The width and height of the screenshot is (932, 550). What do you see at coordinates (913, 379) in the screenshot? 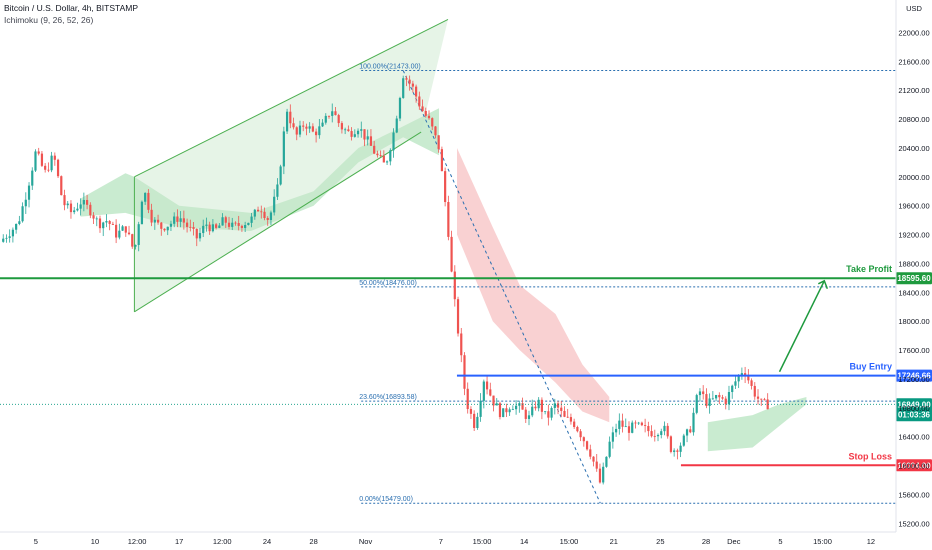
I see `price-tick: 17200.00` at bounding box center [913, 379].